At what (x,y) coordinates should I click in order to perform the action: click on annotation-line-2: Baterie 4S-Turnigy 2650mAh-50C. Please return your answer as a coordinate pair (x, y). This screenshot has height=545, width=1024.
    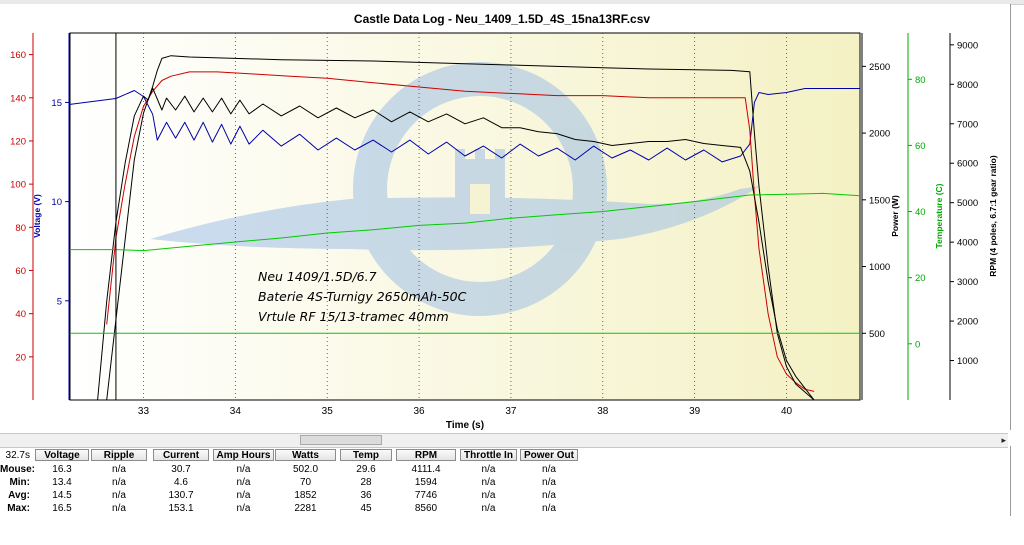
    Looking at the image, I should click on (362, 296).